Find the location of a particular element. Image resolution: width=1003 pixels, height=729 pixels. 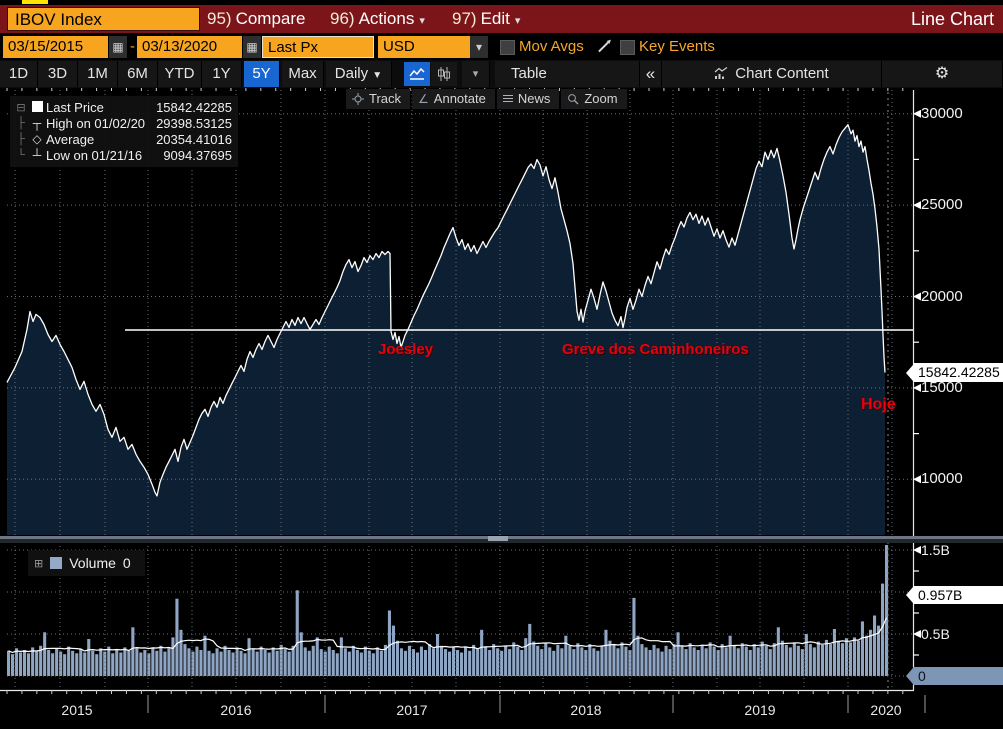

date-from-field: 03/15/2015 is located at coordinates (55, 47).